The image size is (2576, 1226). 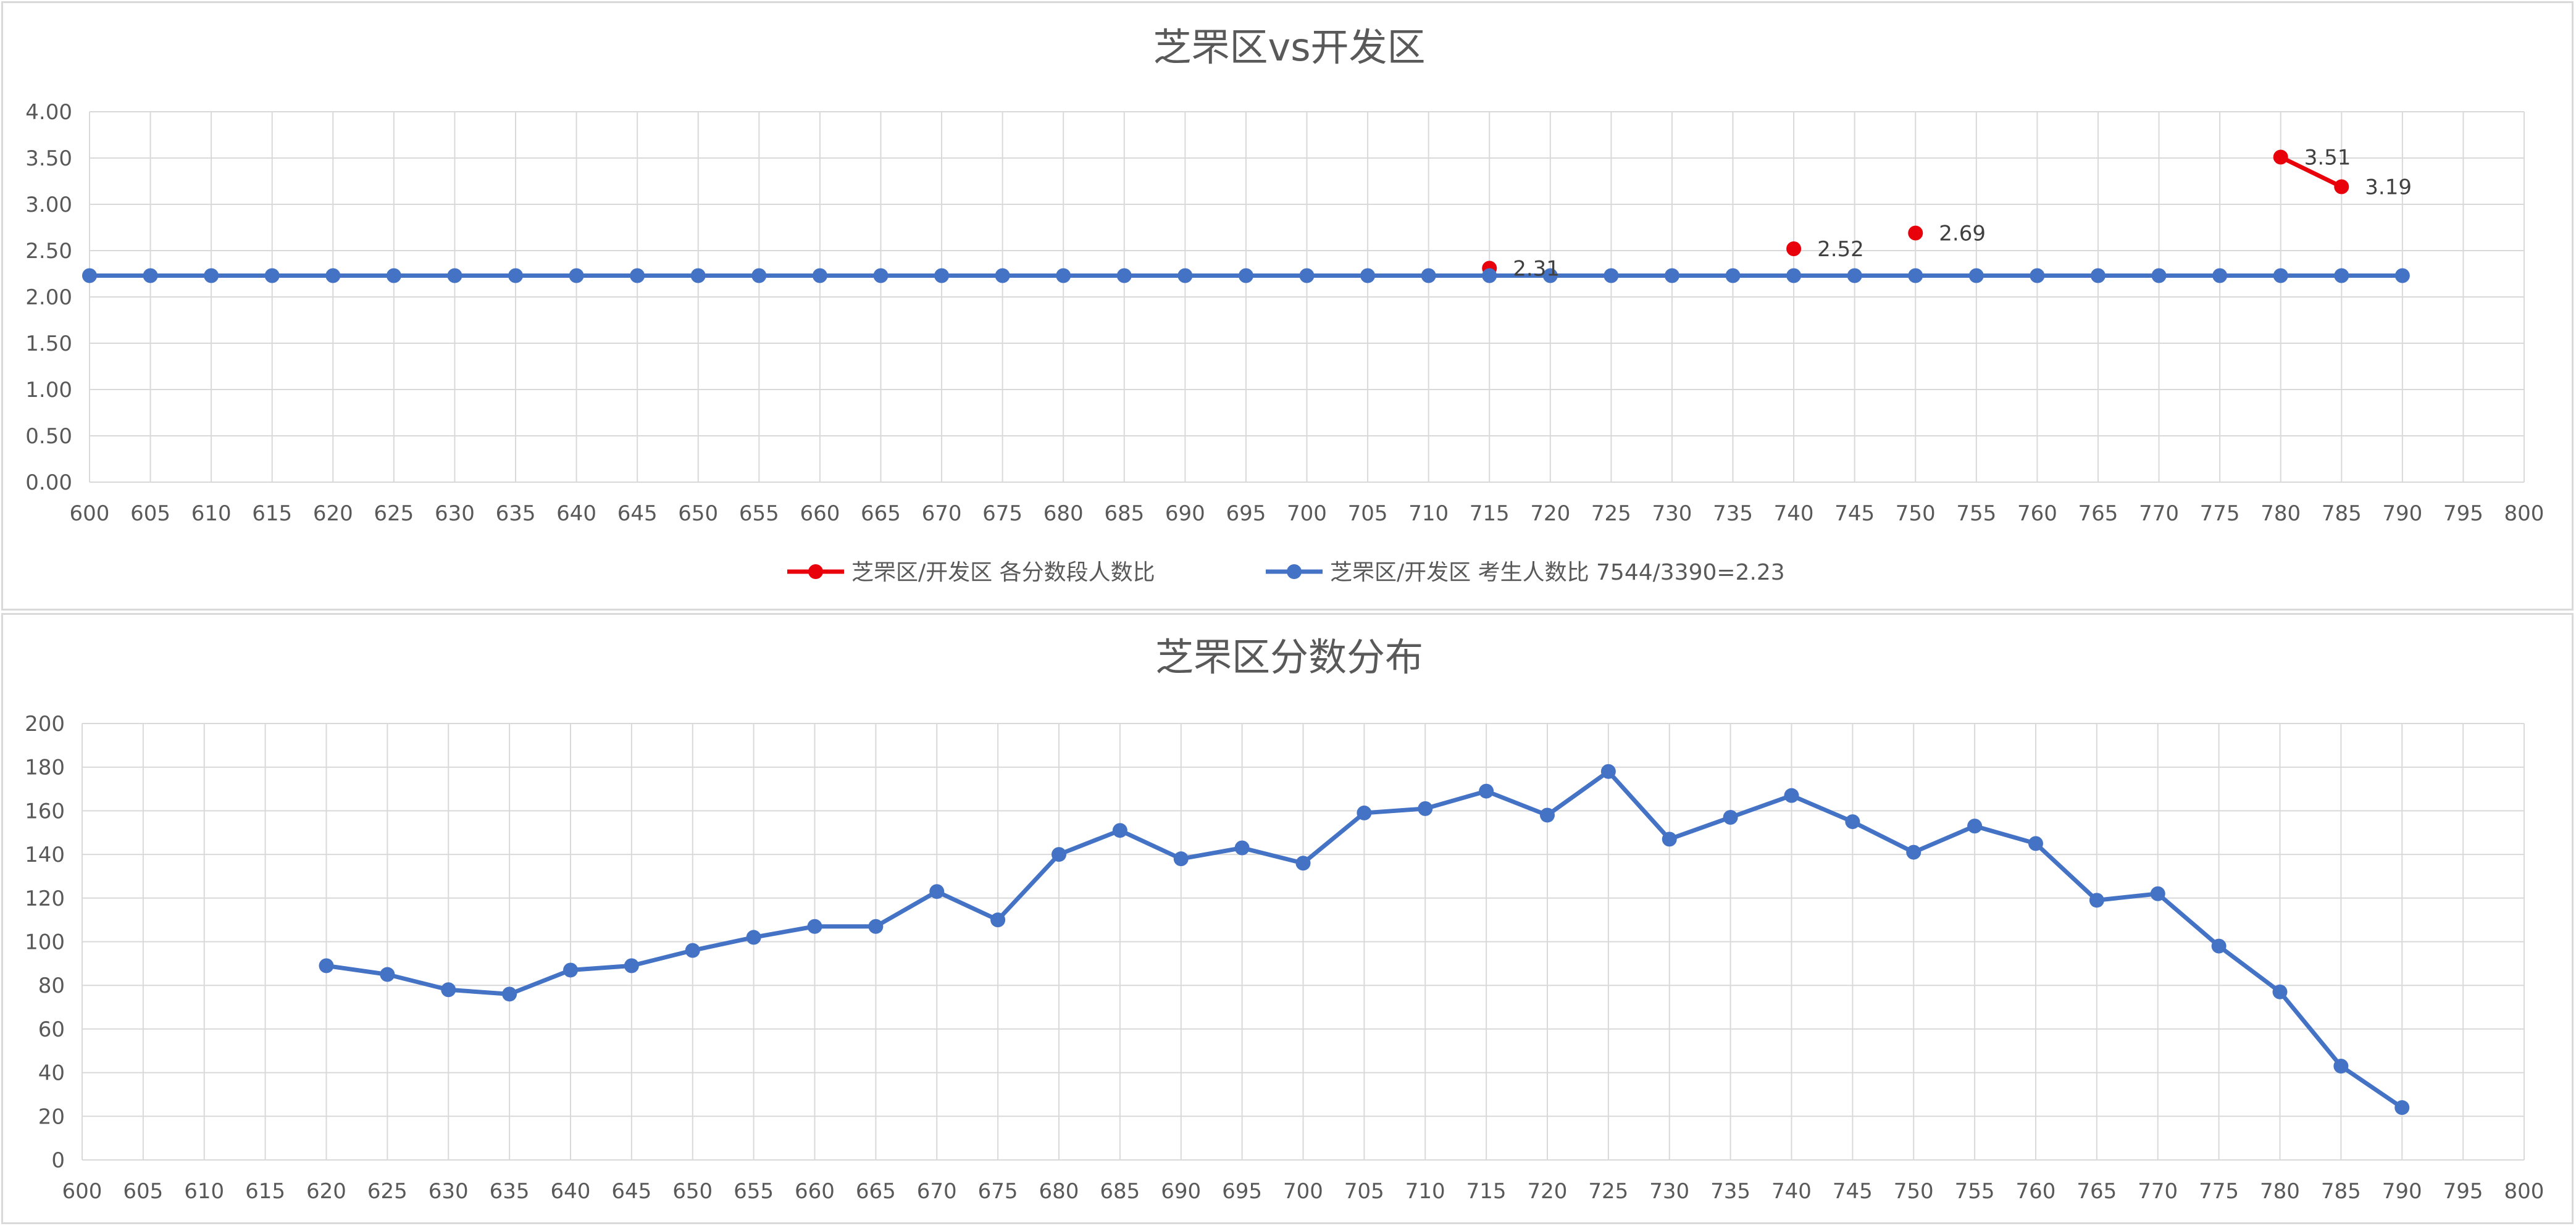 I want to click on x-tick-label: 610, so click(x=211, y=513).